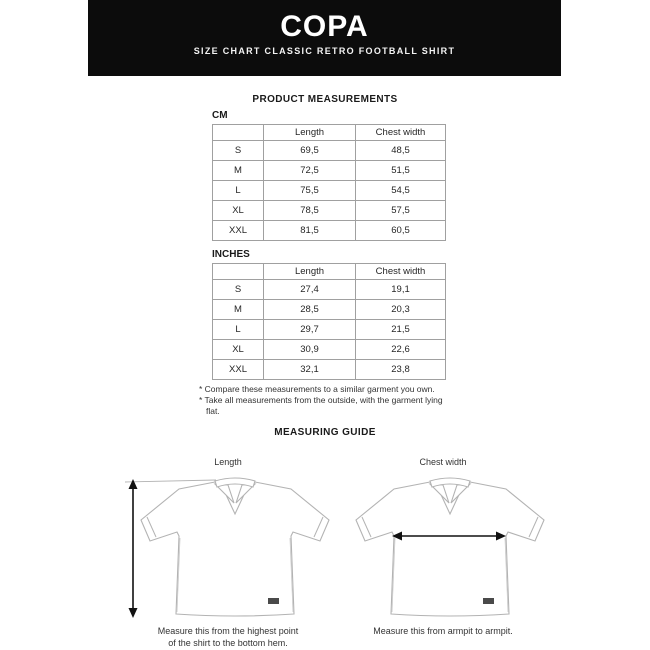  I want to click on table-row: M 28,5 20,3, so click(329, 309).